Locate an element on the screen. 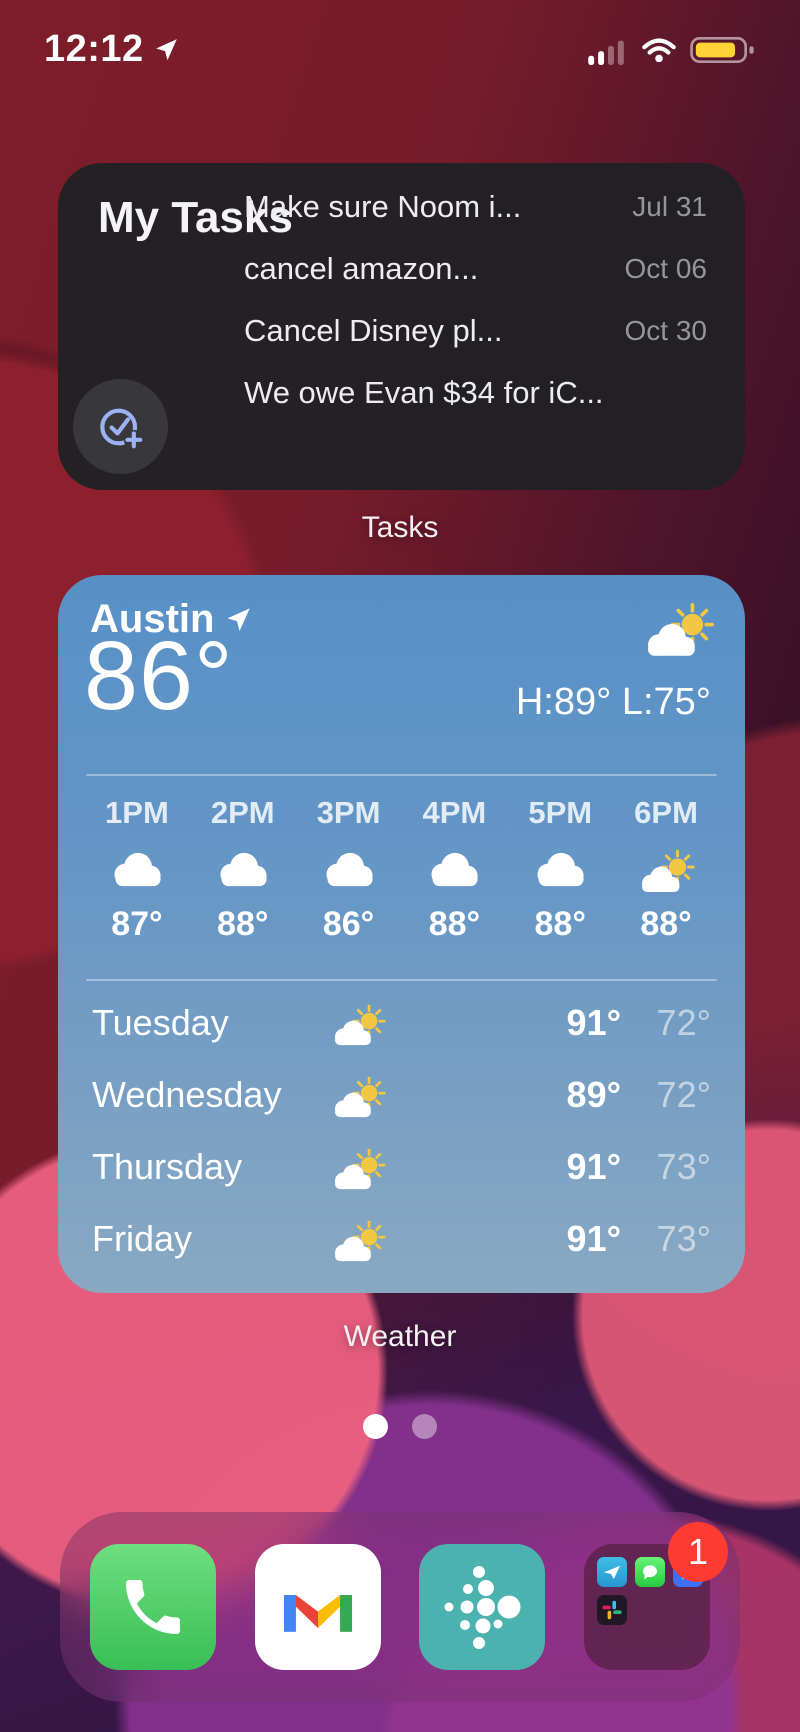 The image size is (800, 1732). day-label: Tuesday is located at coordinates (160, 1022).